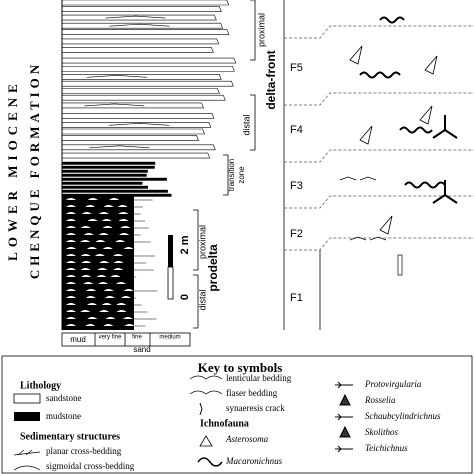 This screenshot has width=474, height=474. I want to click on zone-label: prodelta, so click(213, 268).